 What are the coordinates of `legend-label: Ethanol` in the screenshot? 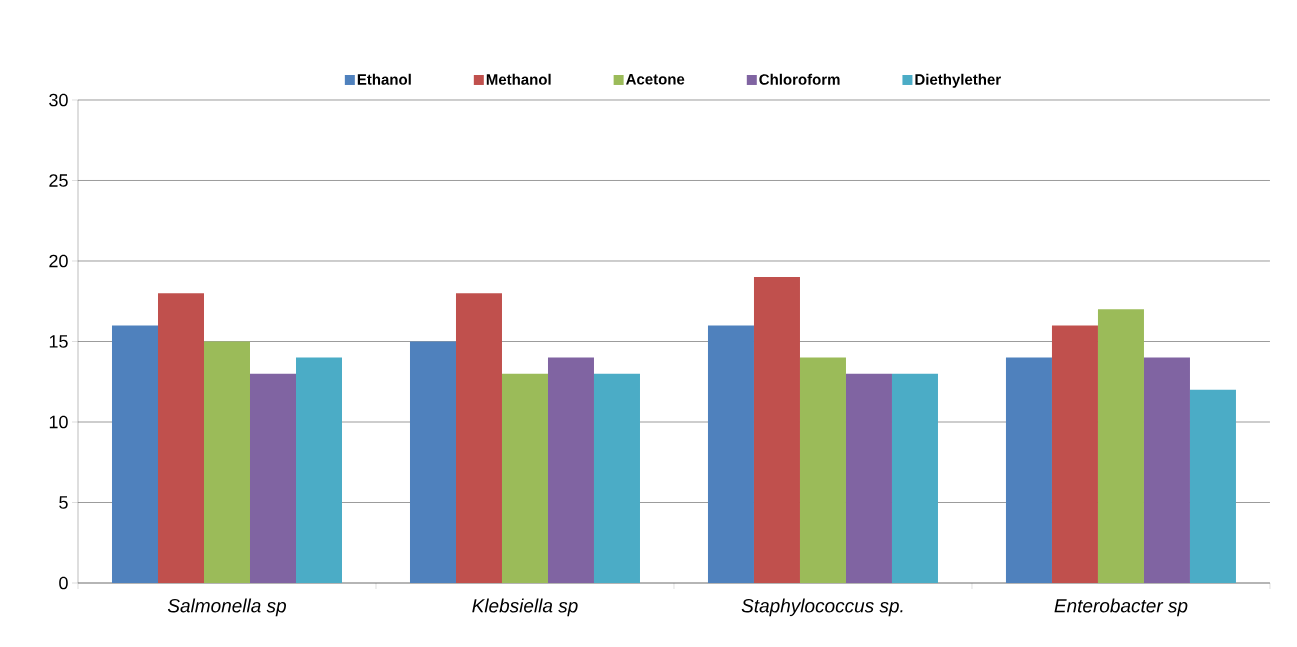 It's located at (384, 79).